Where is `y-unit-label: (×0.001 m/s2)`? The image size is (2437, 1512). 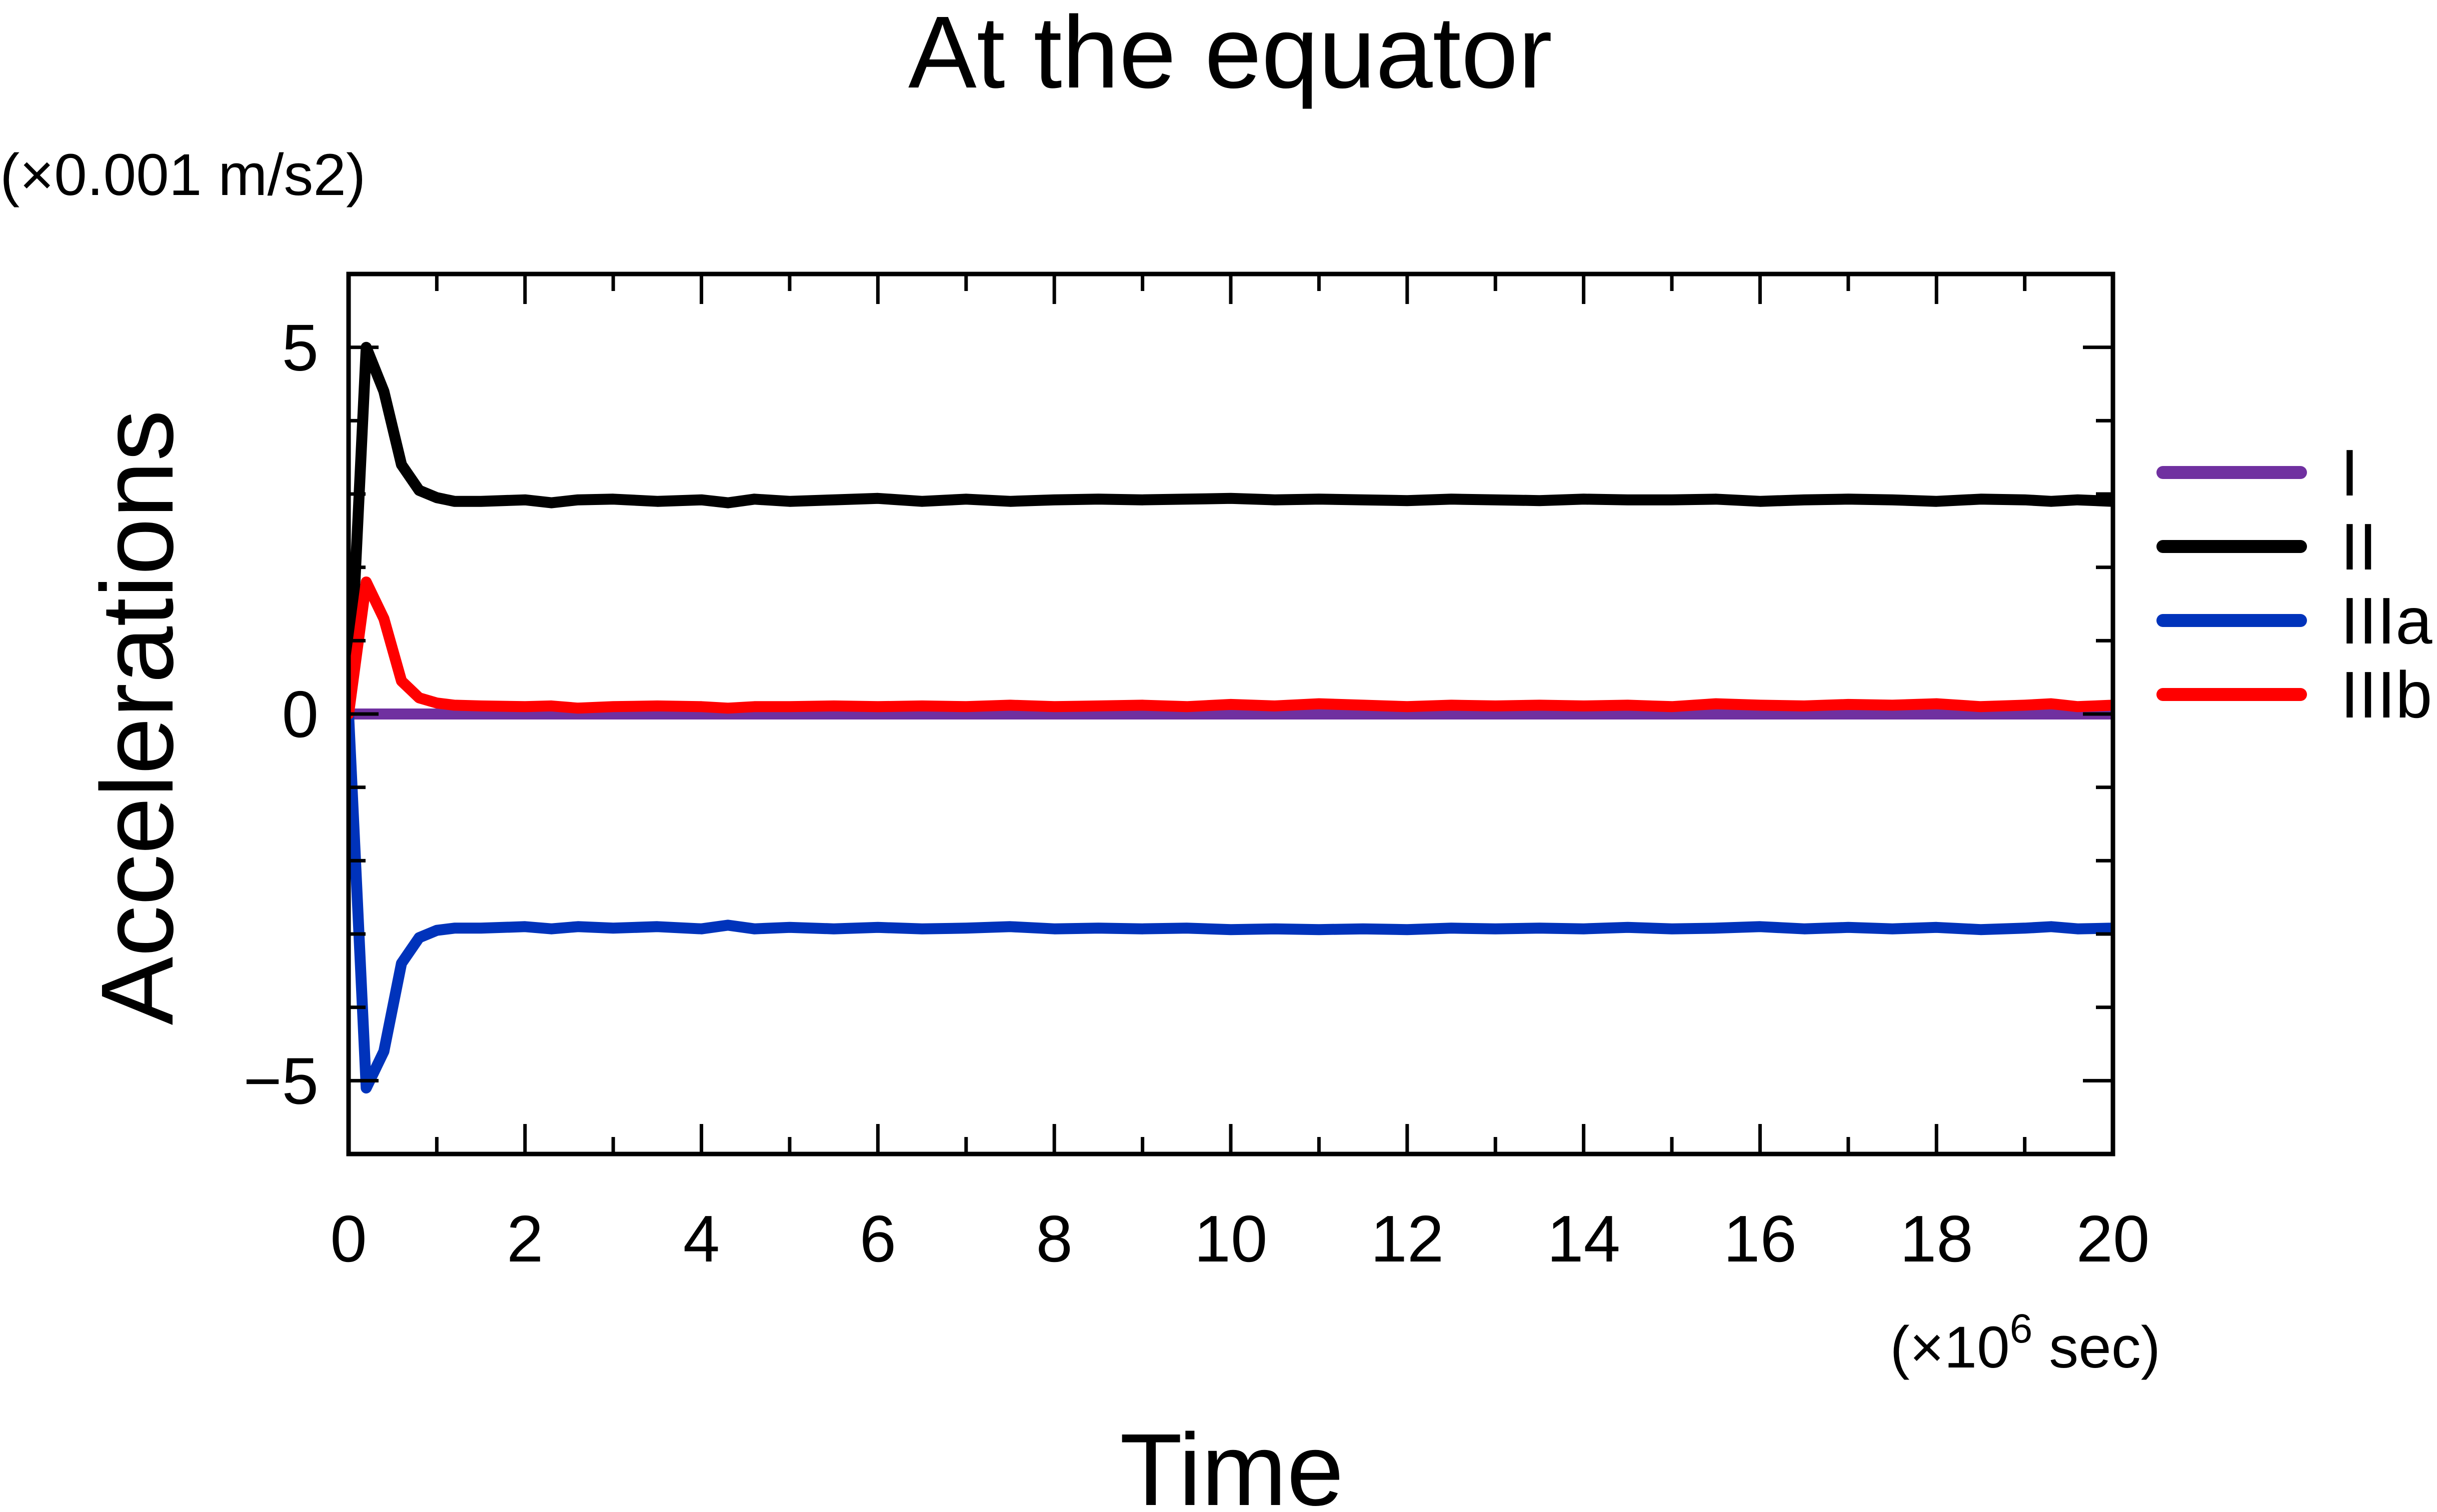
y-unit-label: (×0.001 m/s2) is located at coordinates (183, 175).